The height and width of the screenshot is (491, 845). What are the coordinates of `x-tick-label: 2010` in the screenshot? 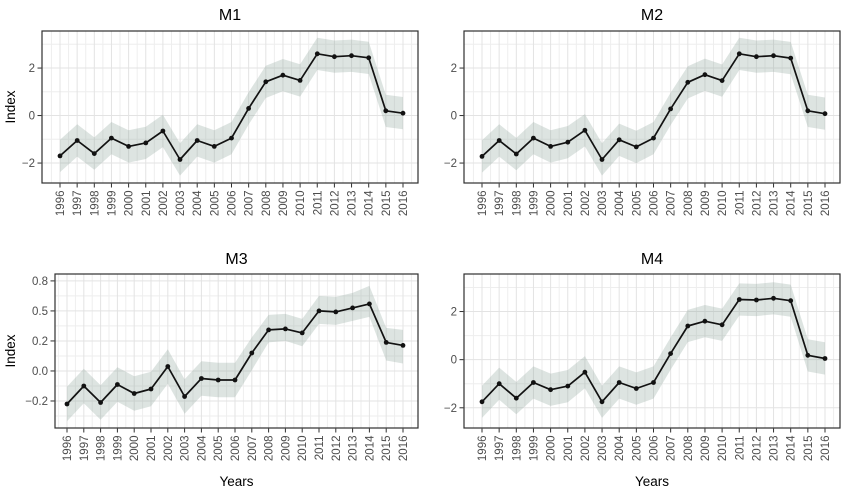 It's located at (723, 204).